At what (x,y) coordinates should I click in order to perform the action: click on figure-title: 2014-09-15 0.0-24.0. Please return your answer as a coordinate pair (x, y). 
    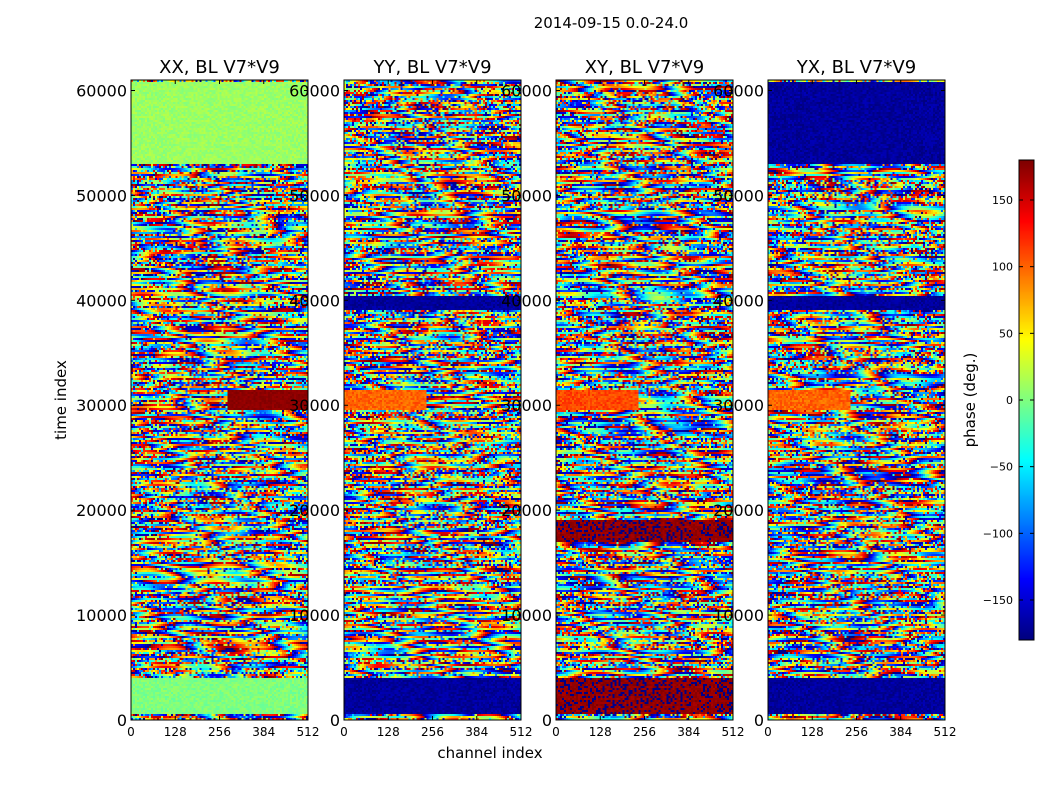
    Looking at the image, I should click on (611, 23).